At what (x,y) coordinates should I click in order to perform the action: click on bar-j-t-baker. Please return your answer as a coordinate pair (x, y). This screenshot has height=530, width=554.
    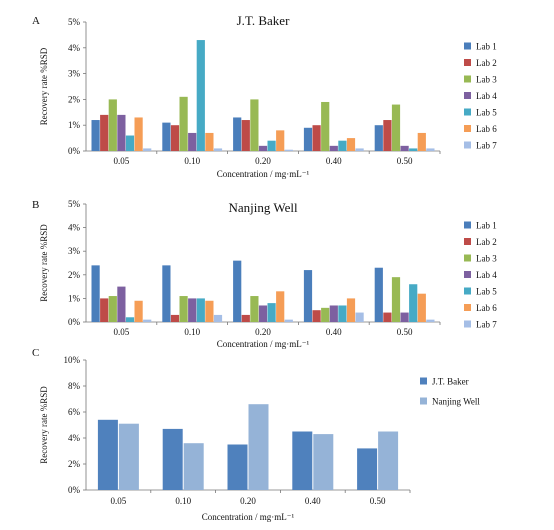
    Looking at the image, I should click on (237, 467).